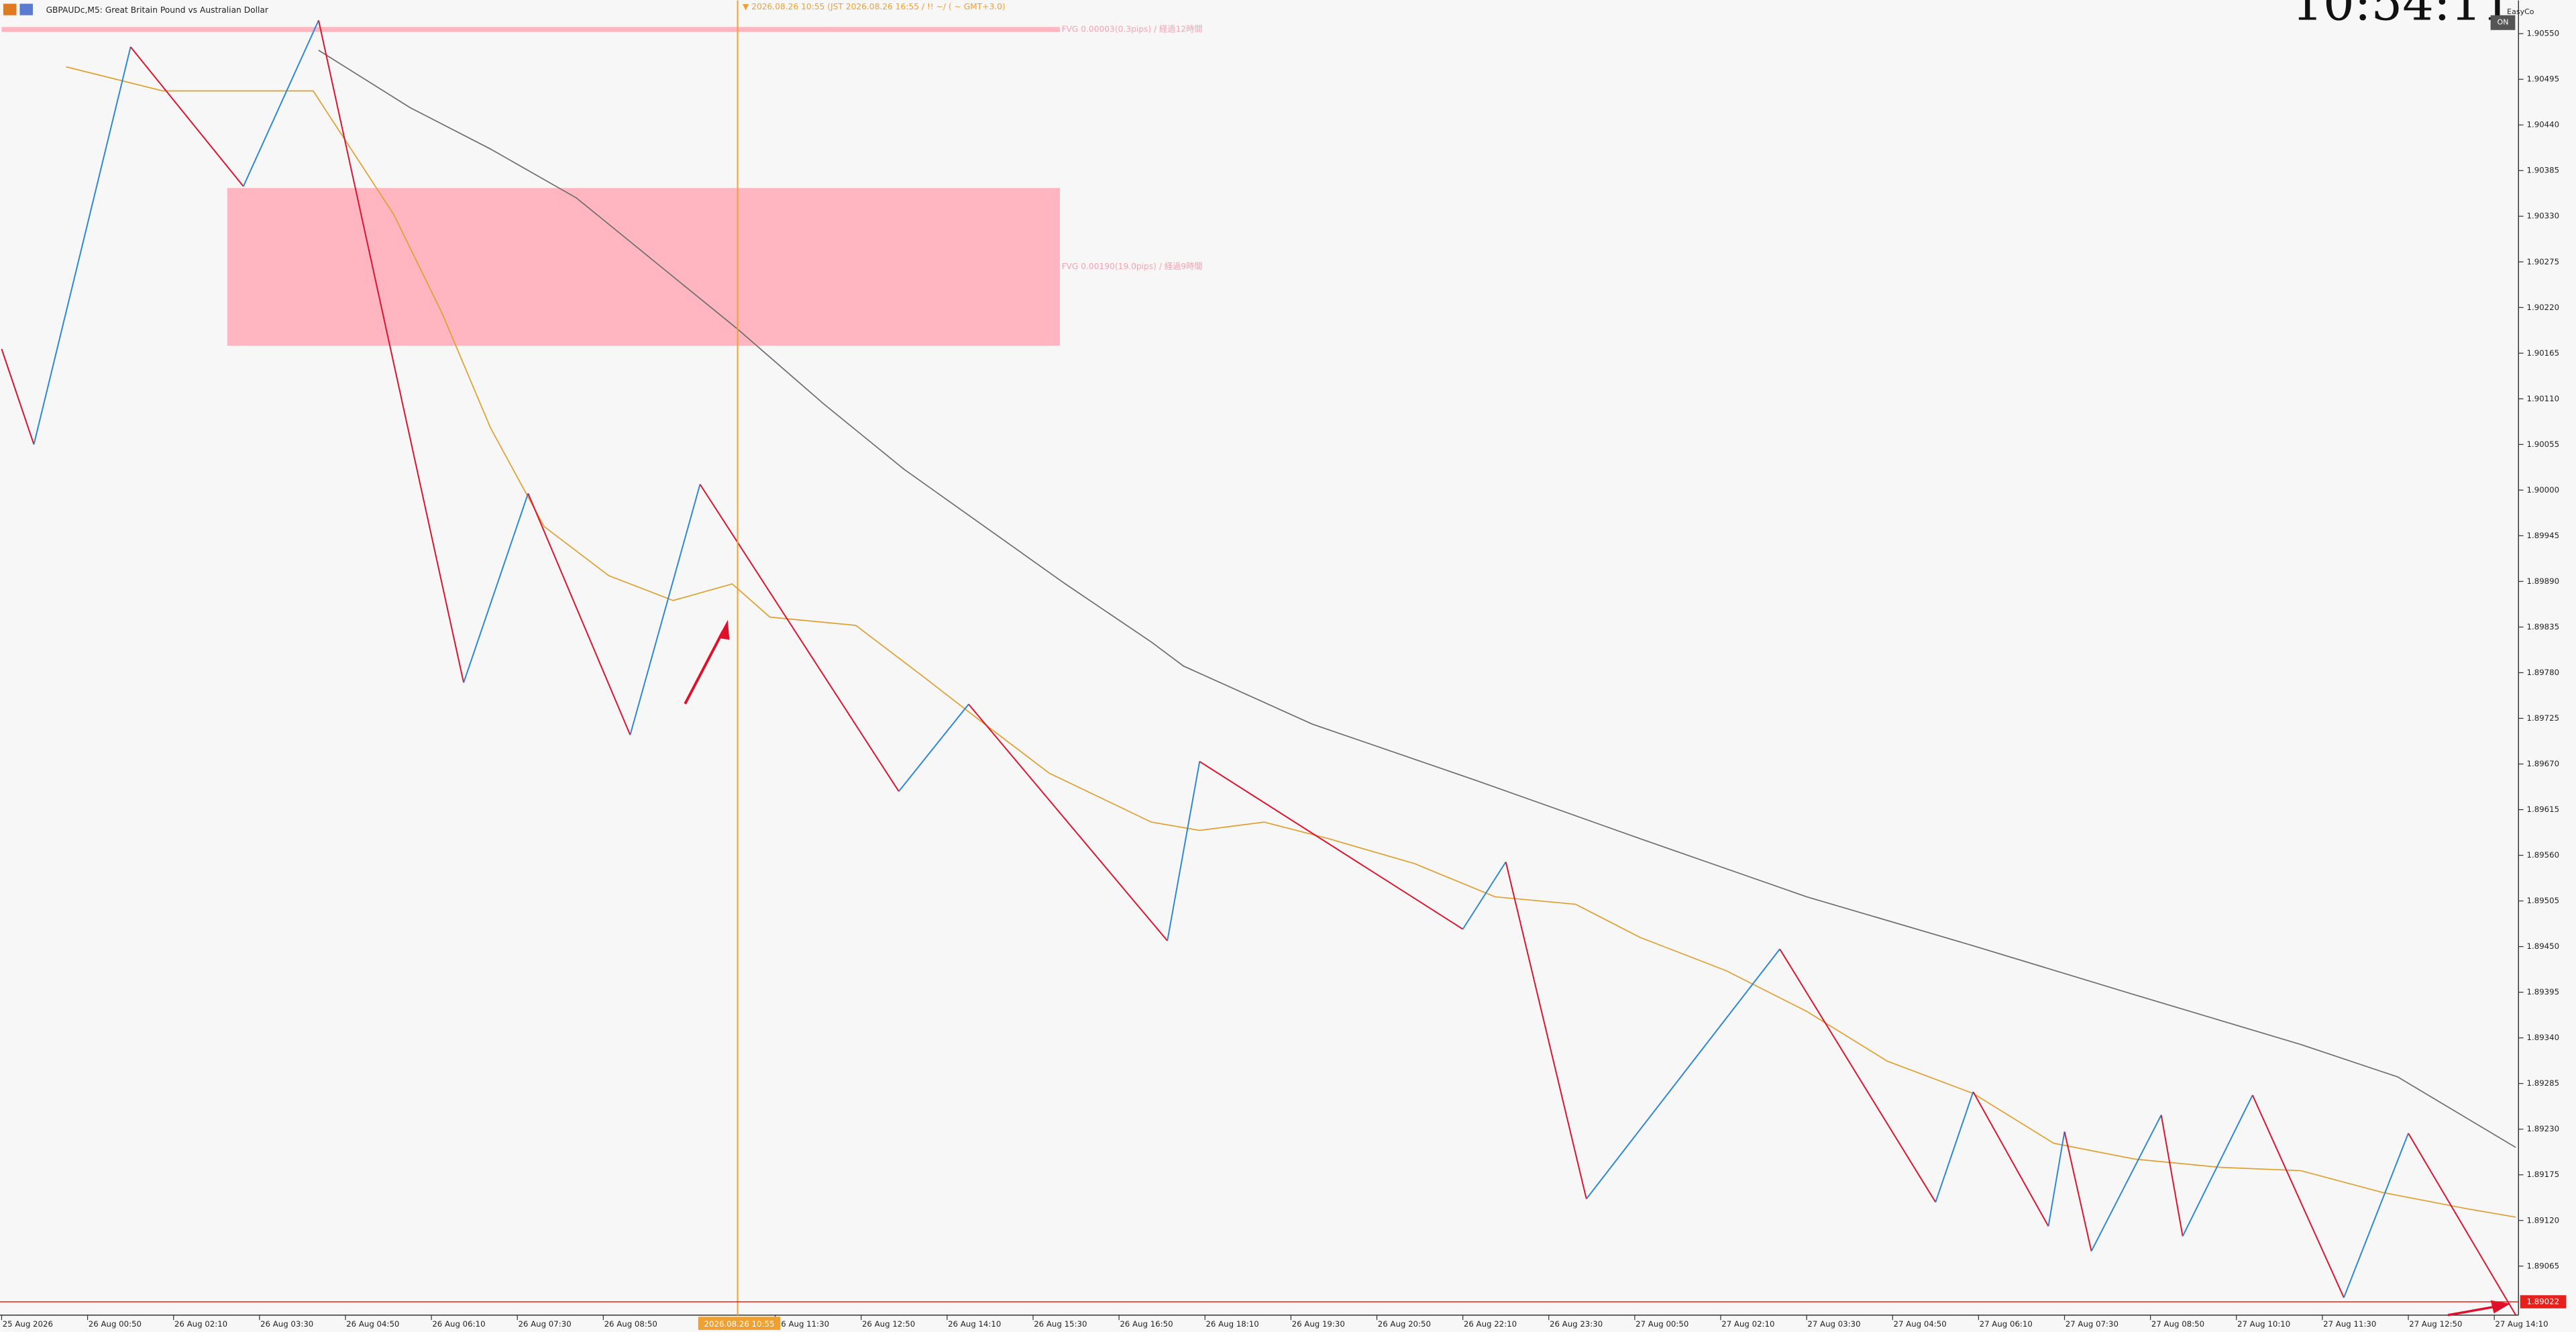 The width and height of the screenshot is (2576, 1332). What do you see at coordinates (2543, 1265) in the screenshot?
I see `y-tick-label: 1.89065` at bounding box center [2543, 1265].